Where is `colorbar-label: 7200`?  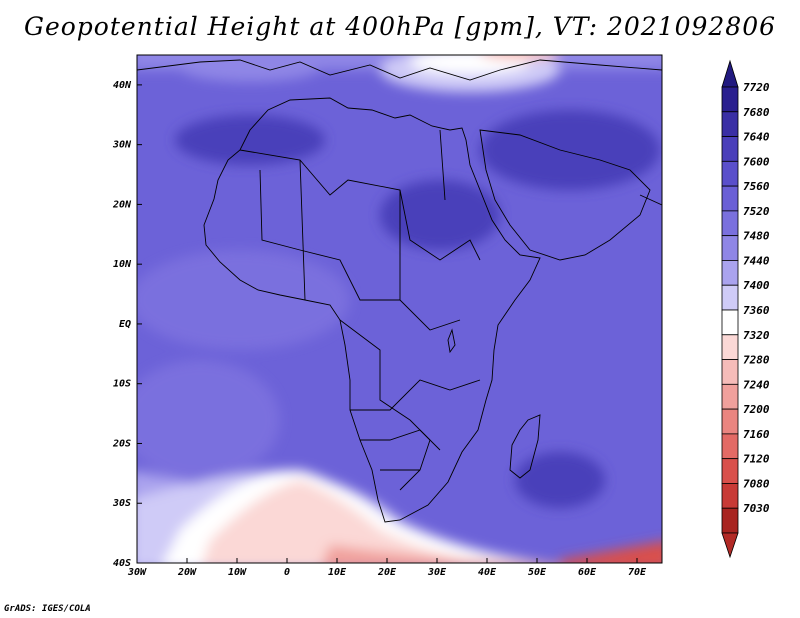
colorbar-label: 7200 is located at coordinates (756, 409).